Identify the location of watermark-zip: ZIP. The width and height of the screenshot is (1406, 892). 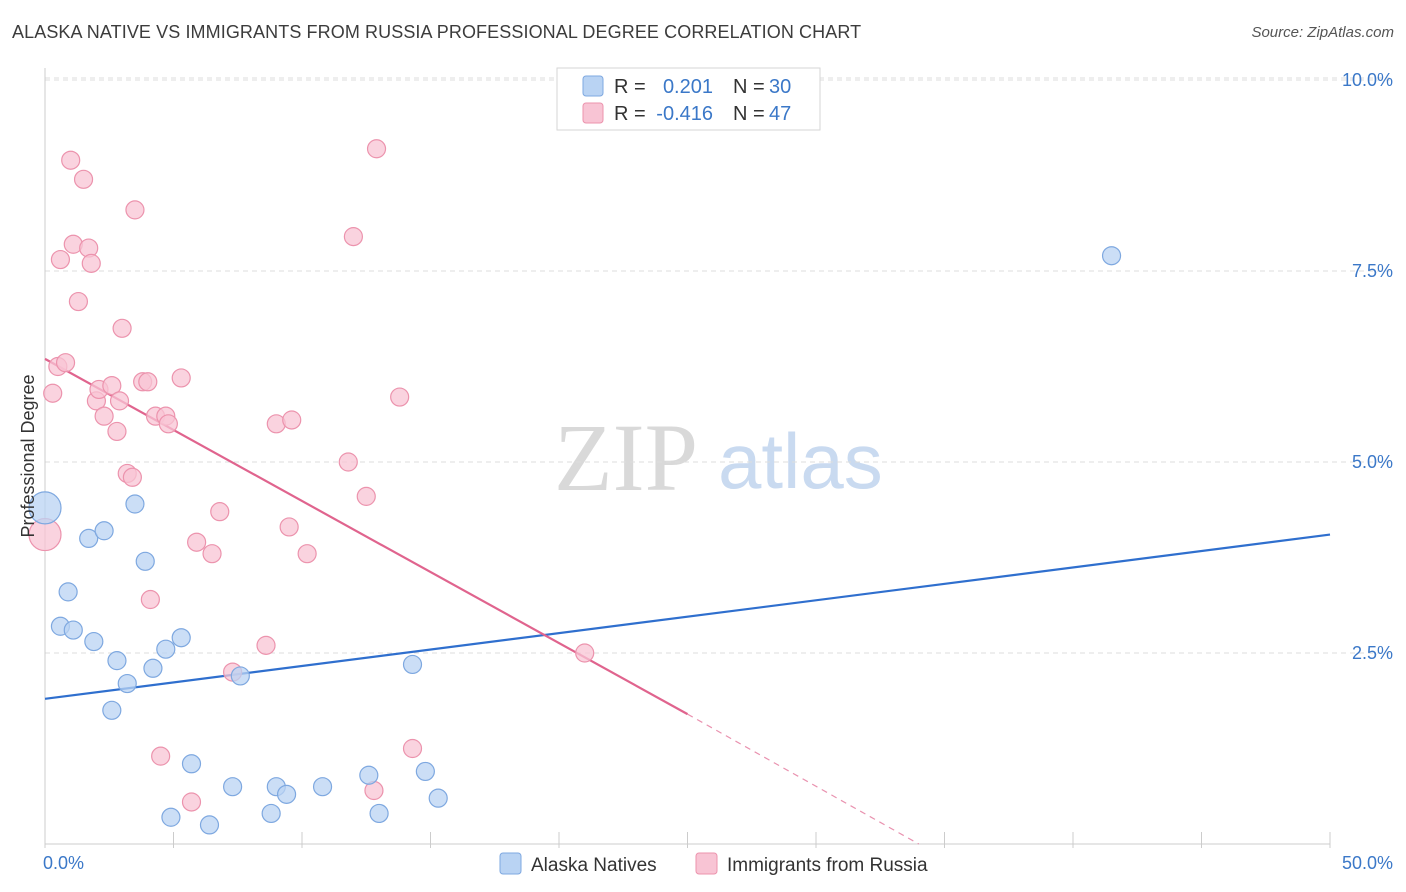
(626, 457).